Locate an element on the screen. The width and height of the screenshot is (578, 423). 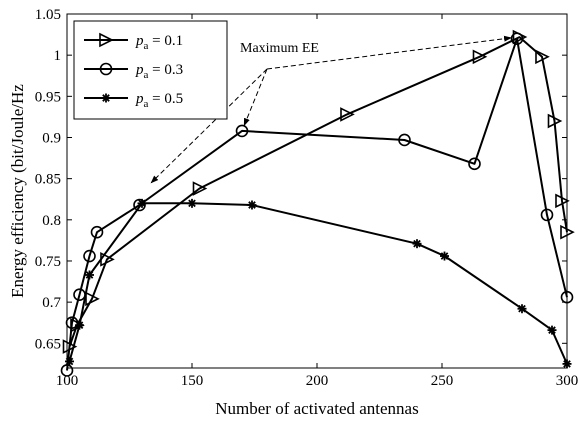
x-tick-label: 300 is located at coordinates (567, 381).